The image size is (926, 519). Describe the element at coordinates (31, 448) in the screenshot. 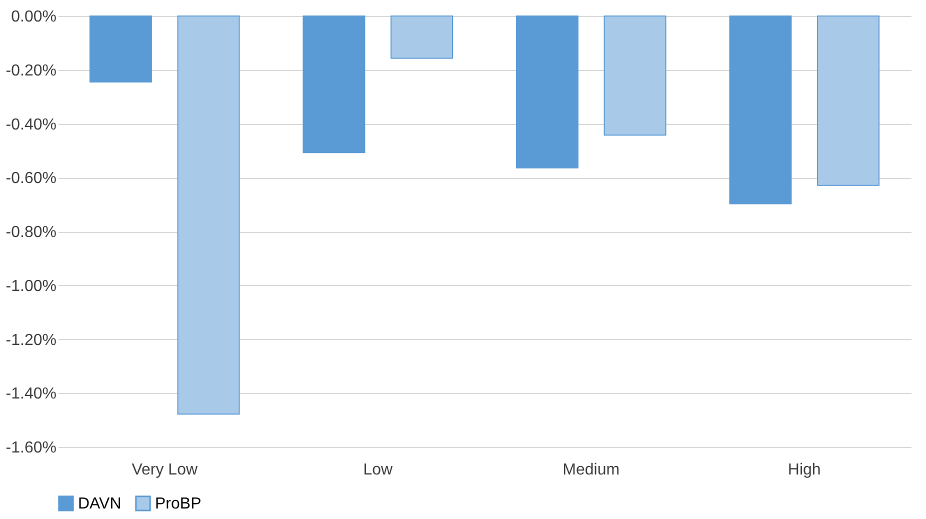

I see `y-tick-label: -1.60%` at that location.